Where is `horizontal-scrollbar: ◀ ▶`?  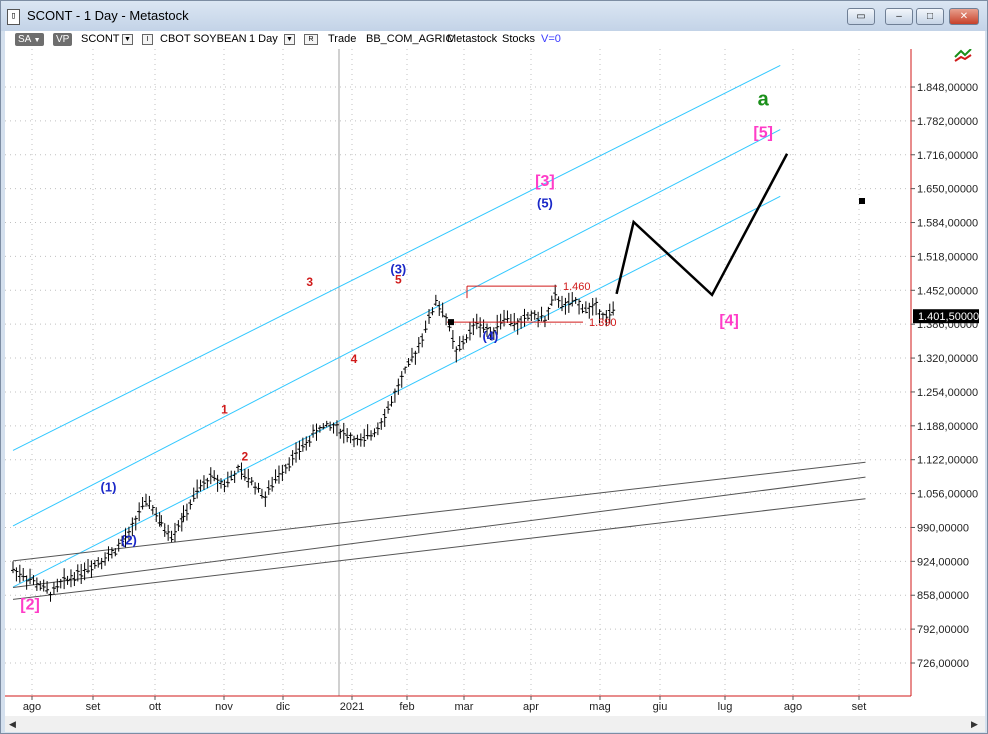 horizontal-scrollbar: ◀ ▶ is located at coordinates (495, 724).